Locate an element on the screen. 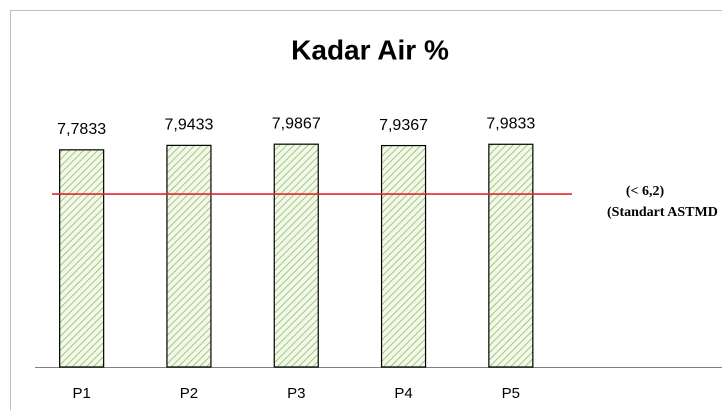 Image resolution: width=722 pixels, height=410 pixels. value-label: 7,9867 is located at coordinates (296, 123).